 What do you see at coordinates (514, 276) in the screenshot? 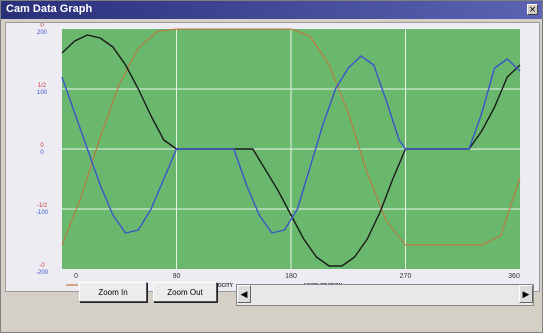
I see `x-tick-label: 360` at bounding box center [514, 276].